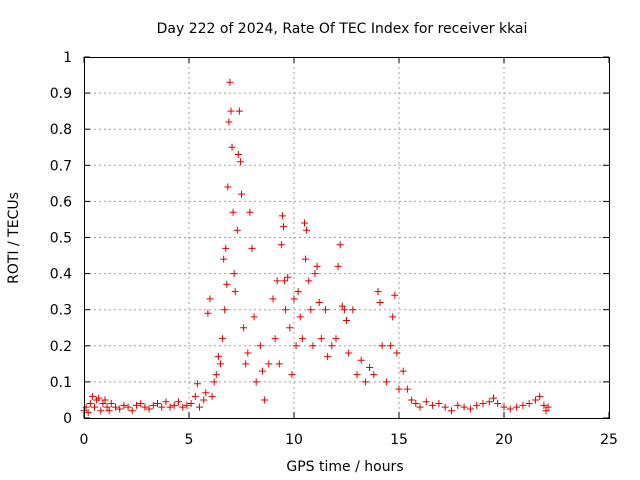 This screenshot has width=640, height=480. Describe the element at coordinates (189, 440) in the screenshot. I see `x-tick-label: 5` at that location.